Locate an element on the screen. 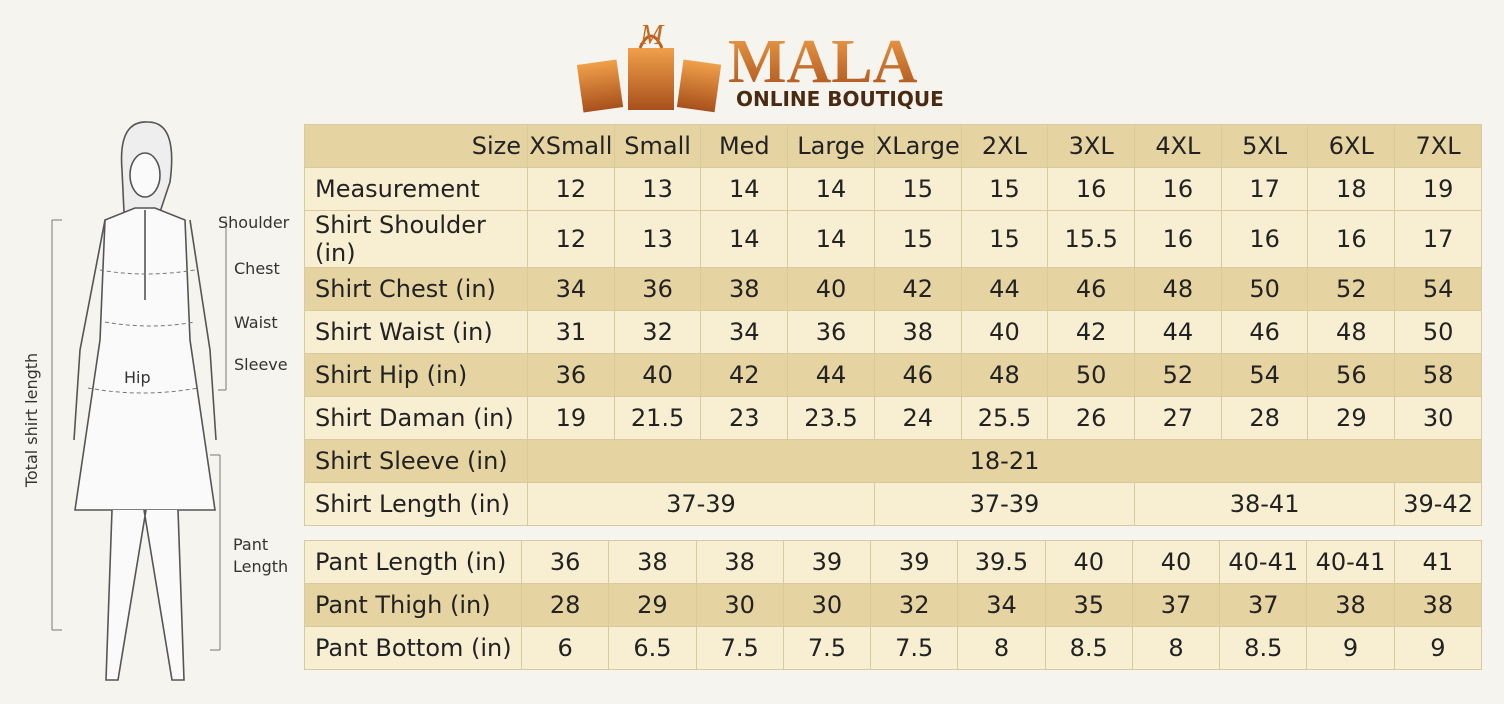 The height and width of the screenshot is (704, 1504). cell: 18-21 is located at coordinates (1004, 461).